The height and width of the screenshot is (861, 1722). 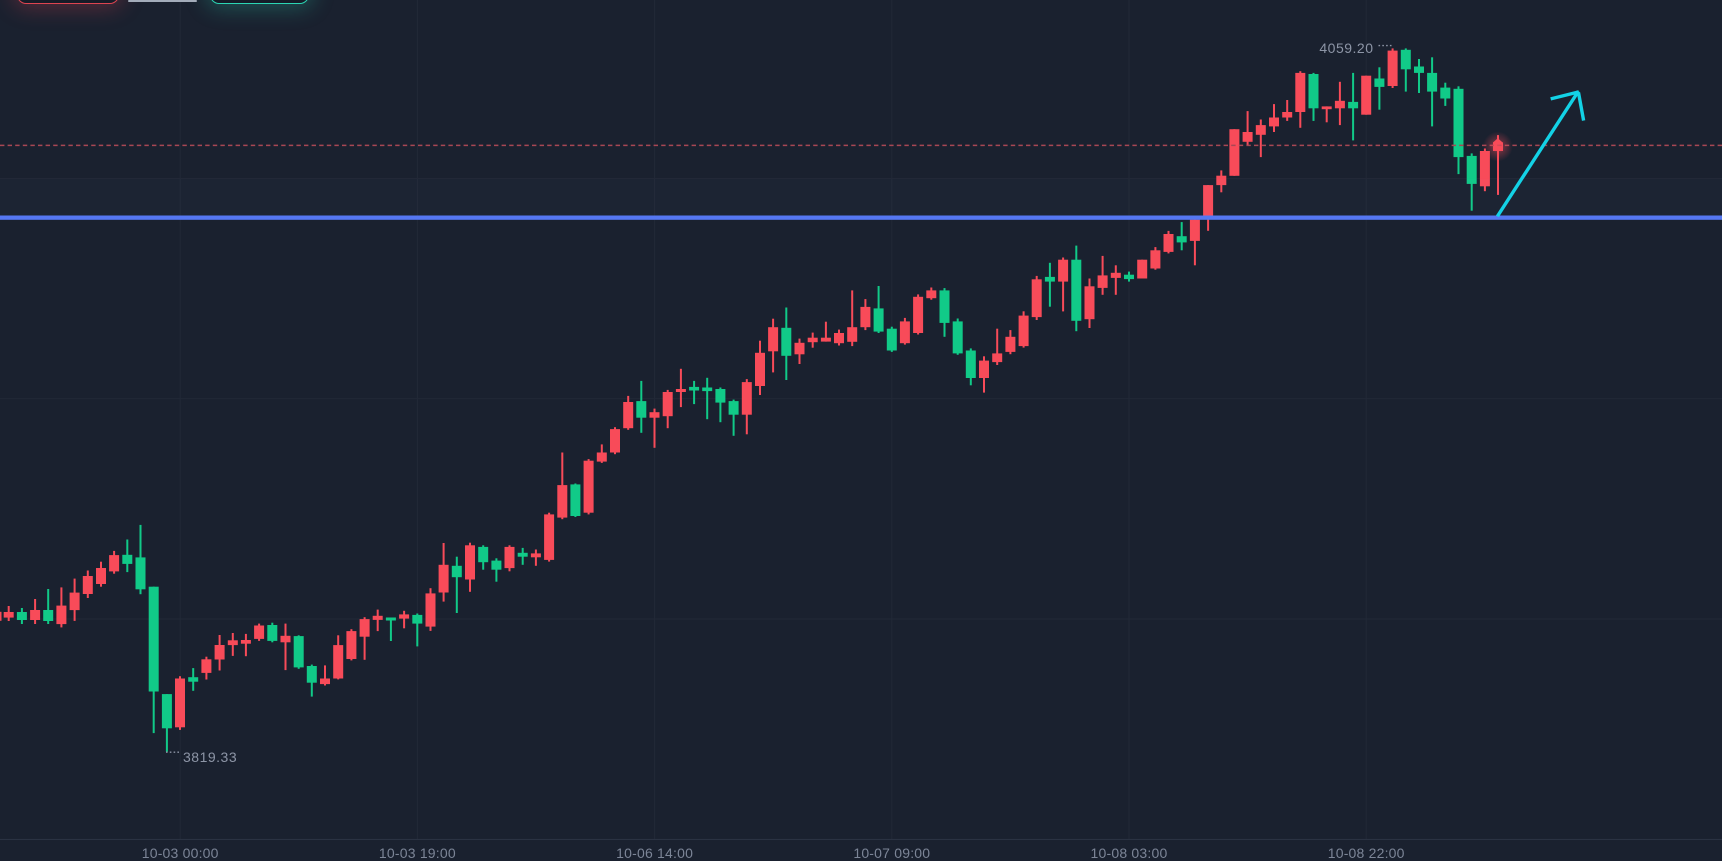 I want to click on svg-text: 10-03 00:00, so click(x=180, y=853).